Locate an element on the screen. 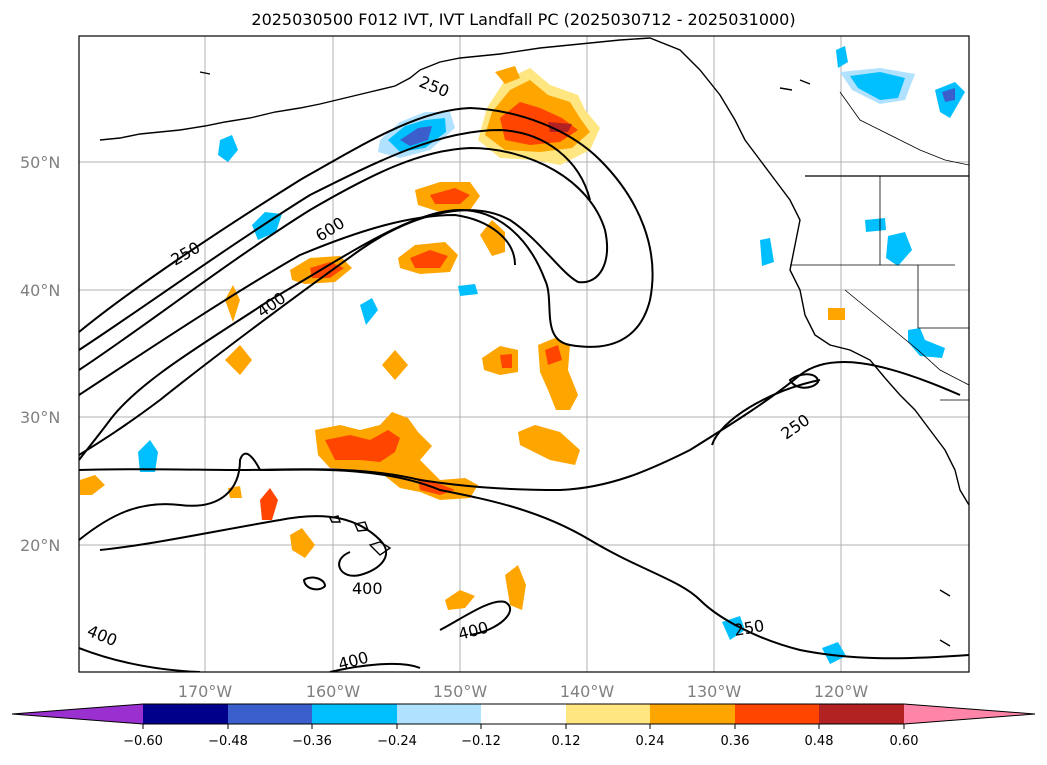  colorbar-extend-max is located at coordinates (969, 714).